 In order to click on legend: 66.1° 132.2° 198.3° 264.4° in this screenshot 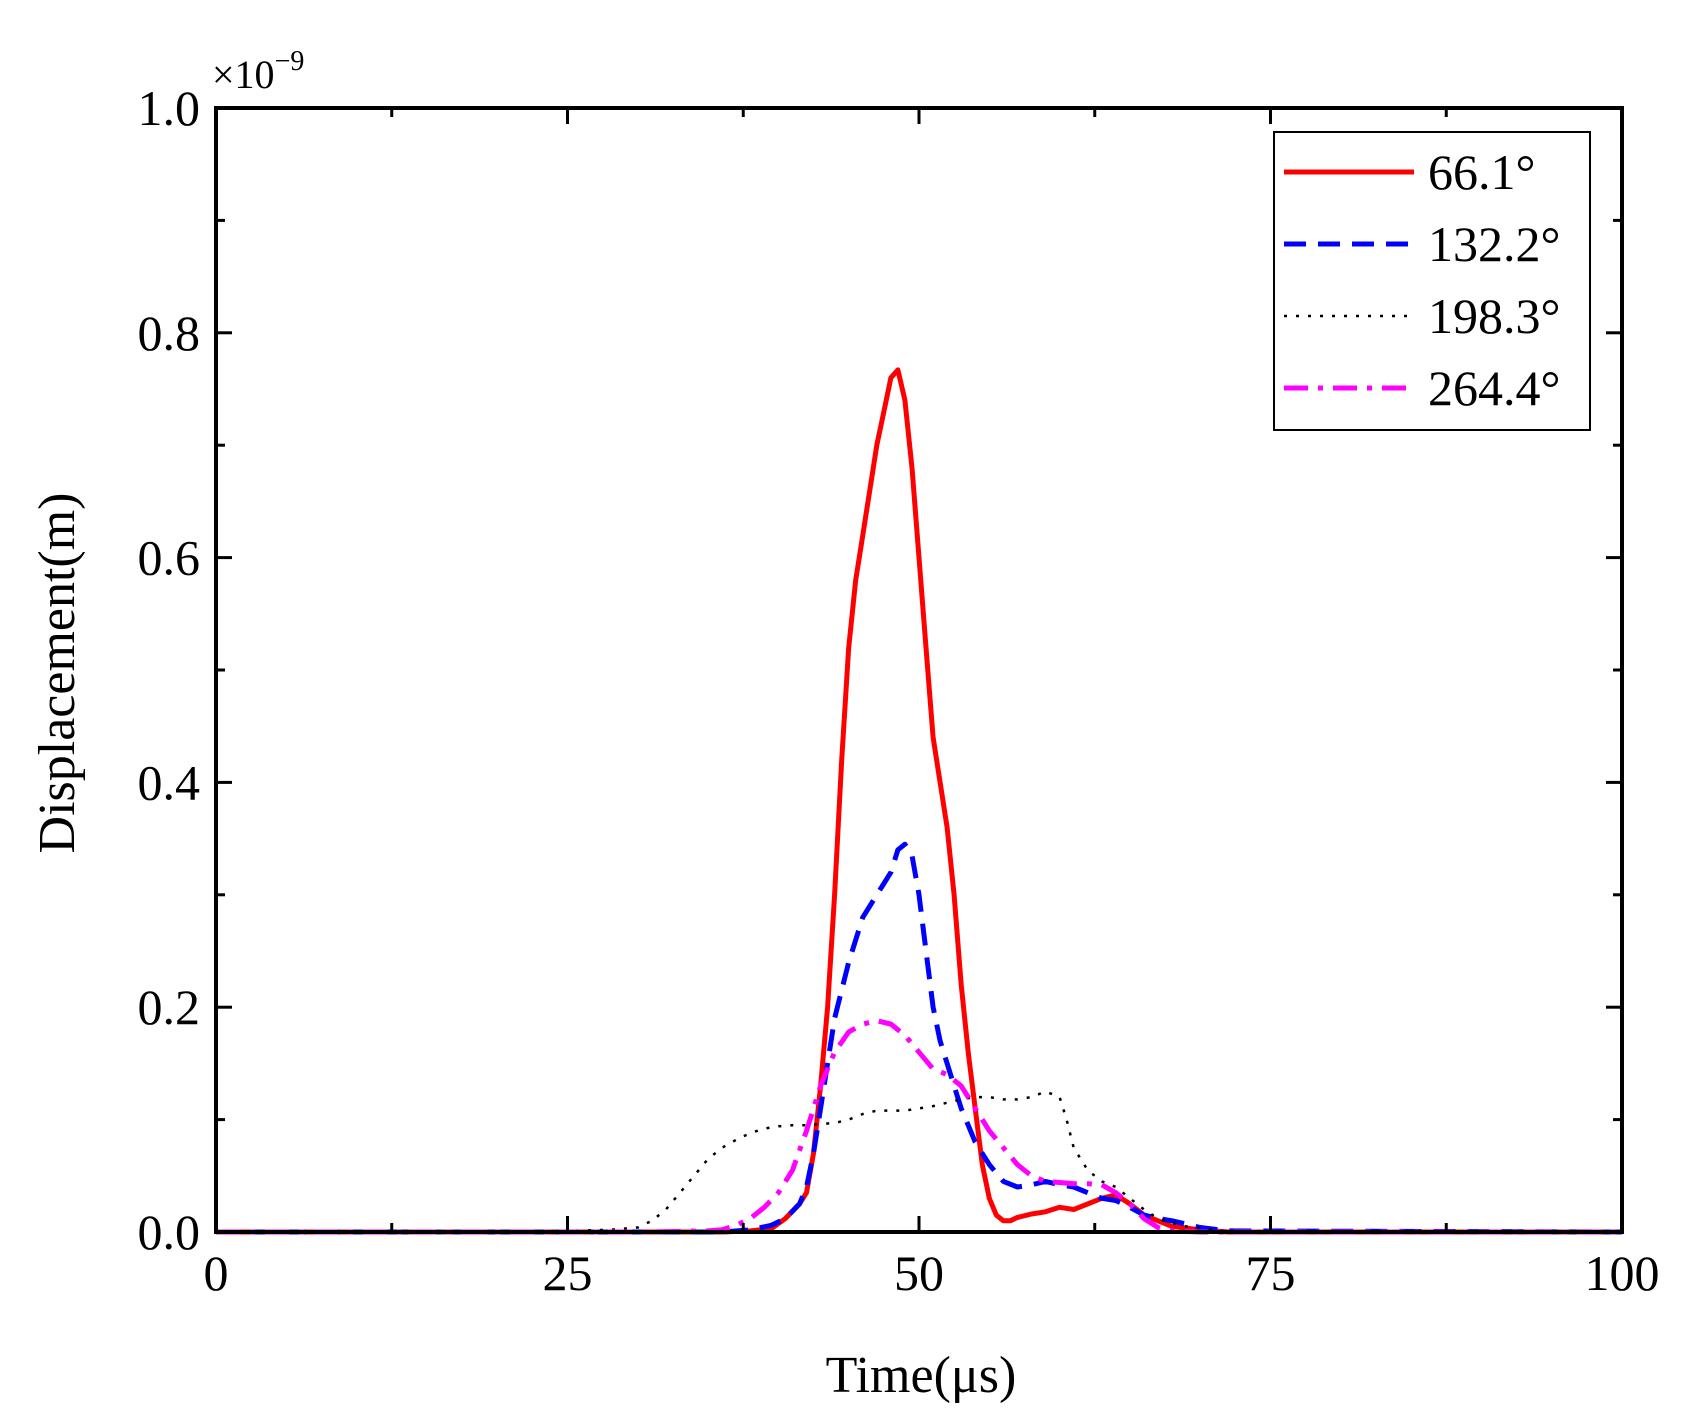, I will do `click(1432, 281)`.